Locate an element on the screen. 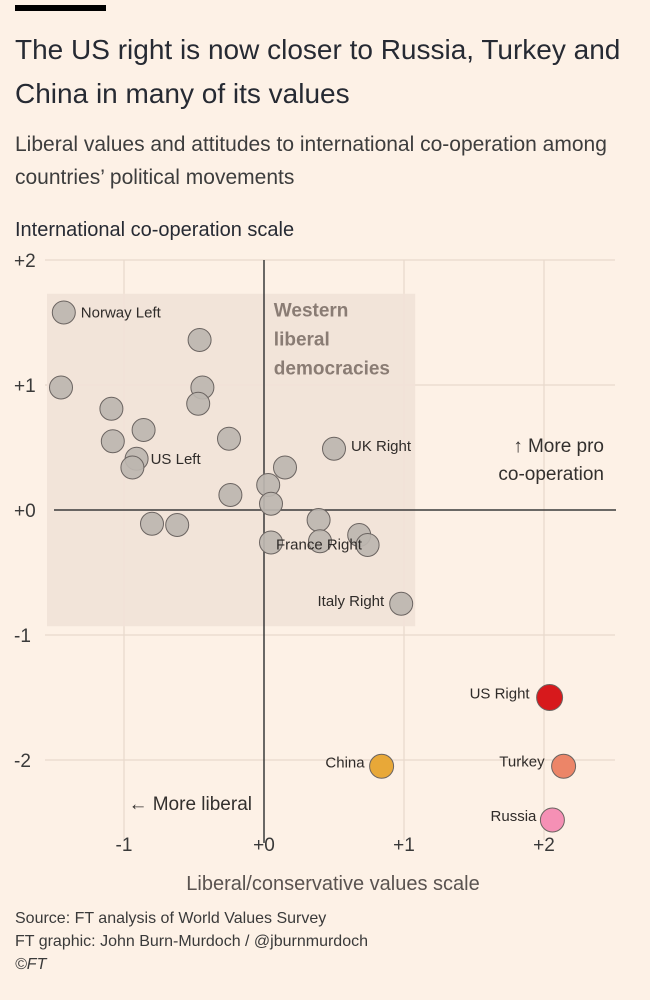  y-tick-label: +0 is located at coordinates (25, 511).